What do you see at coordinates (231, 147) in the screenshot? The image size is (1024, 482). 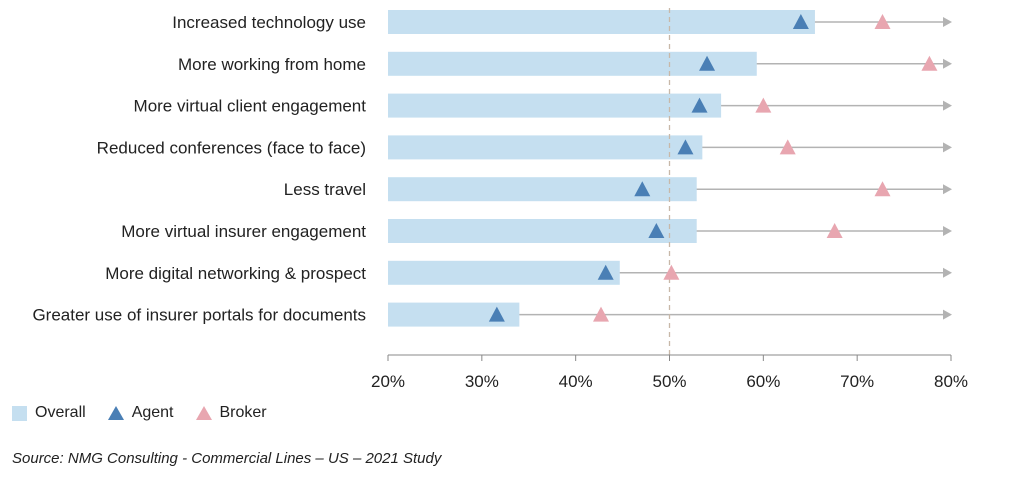 I see `category-label: Reduced conferences (face to face)` at bounding box center [231, 147].